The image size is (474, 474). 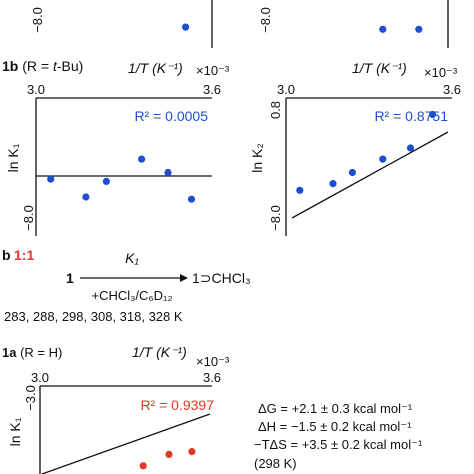 What do you see at coordinates (370, 175) in the screenshot?
I see `1b-K2-fit-line` at bounding box center [370, 175].